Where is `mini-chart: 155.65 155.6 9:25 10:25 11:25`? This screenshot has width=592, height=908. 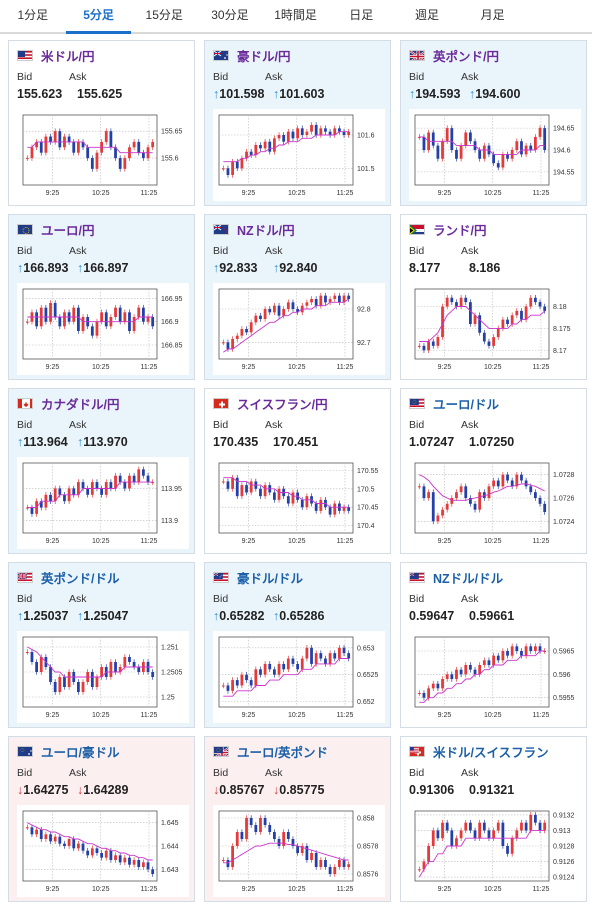 mini-chart: 155.65 155.6 9:25 10:25 11:25 is located at coordinates (103, 155).